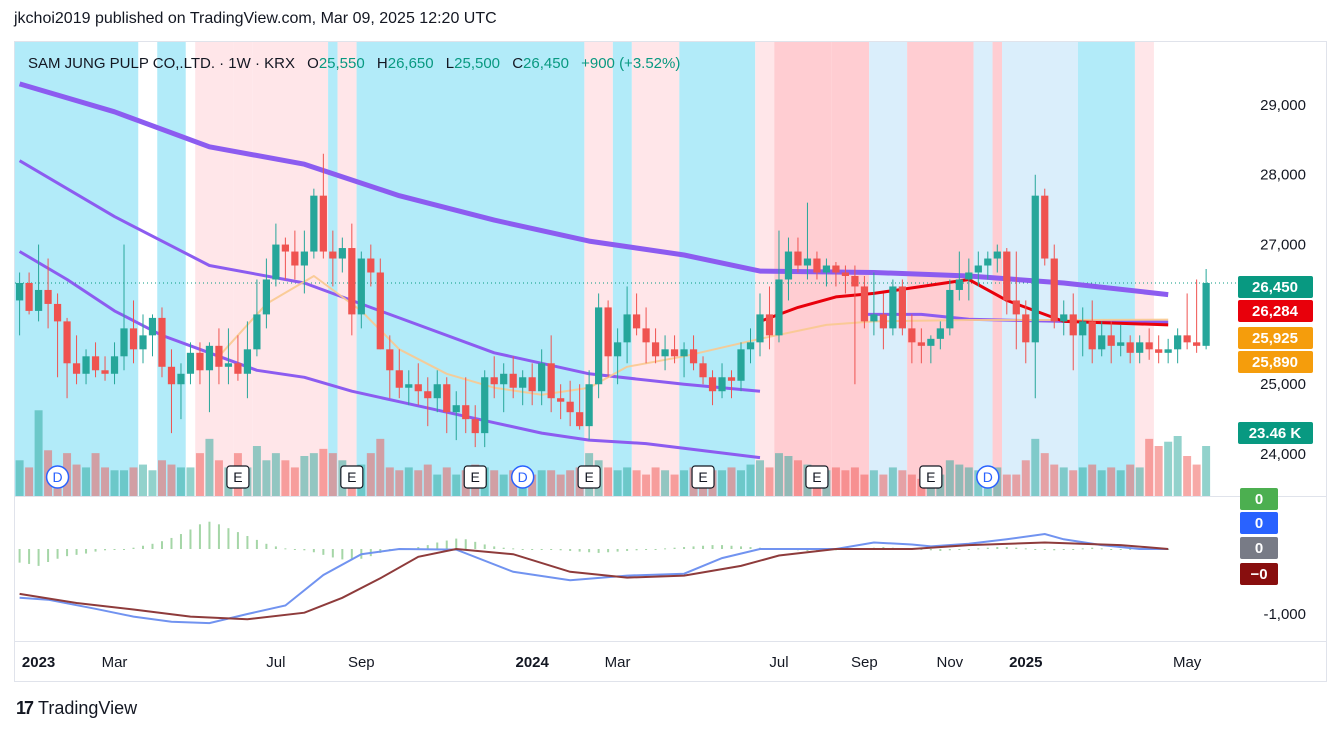 This screenshot has width=1341, height=735. I want to click on tradingview-brand: 17 TradingView, so click(76, 708).